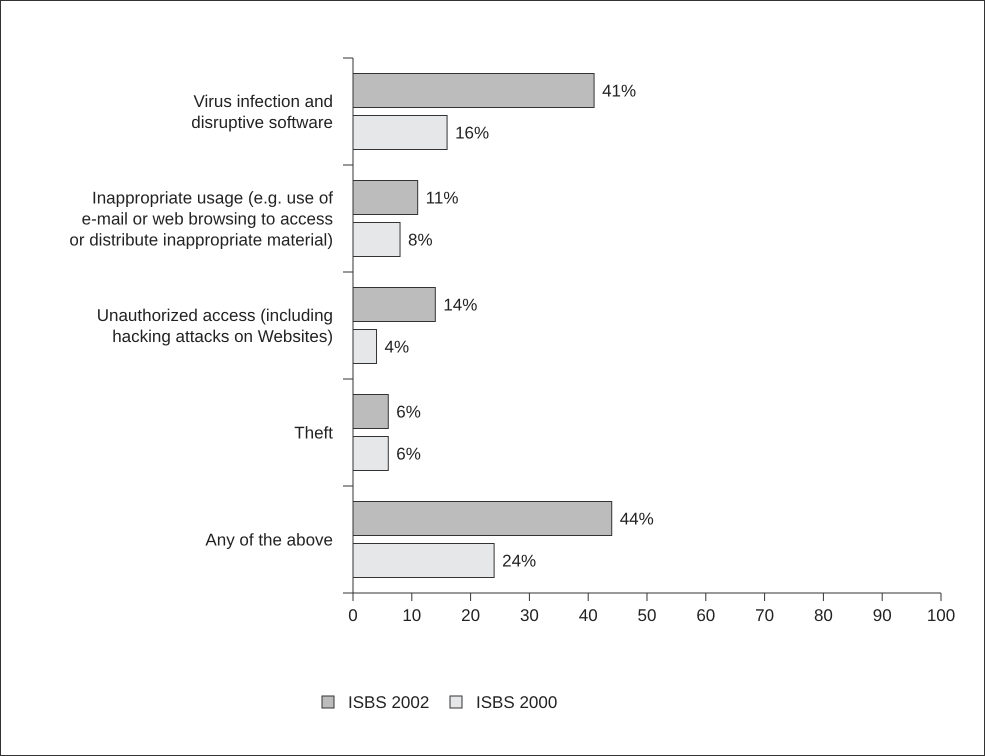  Describe the element at coordinates (214, 326) in the screenshot. I see `y-tick-label: Unauthorized access (including hacking attacks on Websites)` at that location.